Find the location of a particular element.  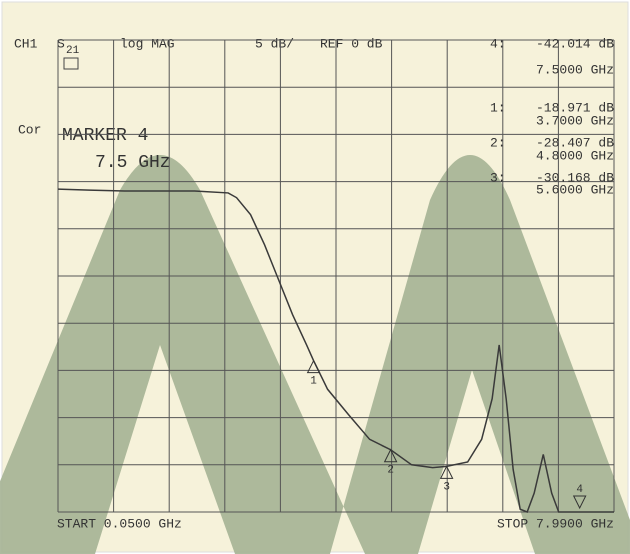

marker-tag: 1 is located at coordinates (313, 382).